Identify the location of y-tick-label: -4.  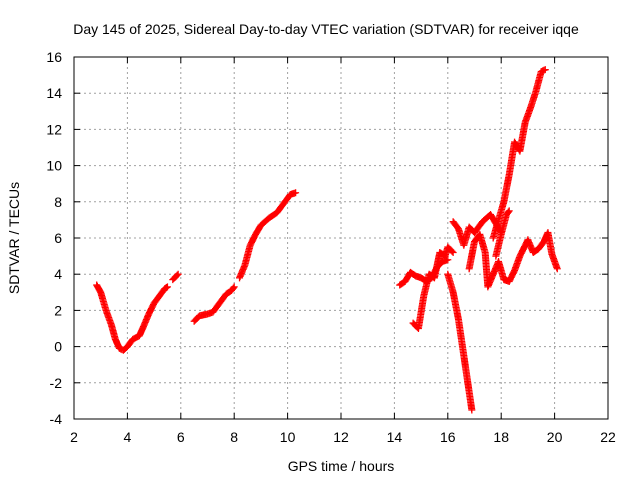
(56, 419).